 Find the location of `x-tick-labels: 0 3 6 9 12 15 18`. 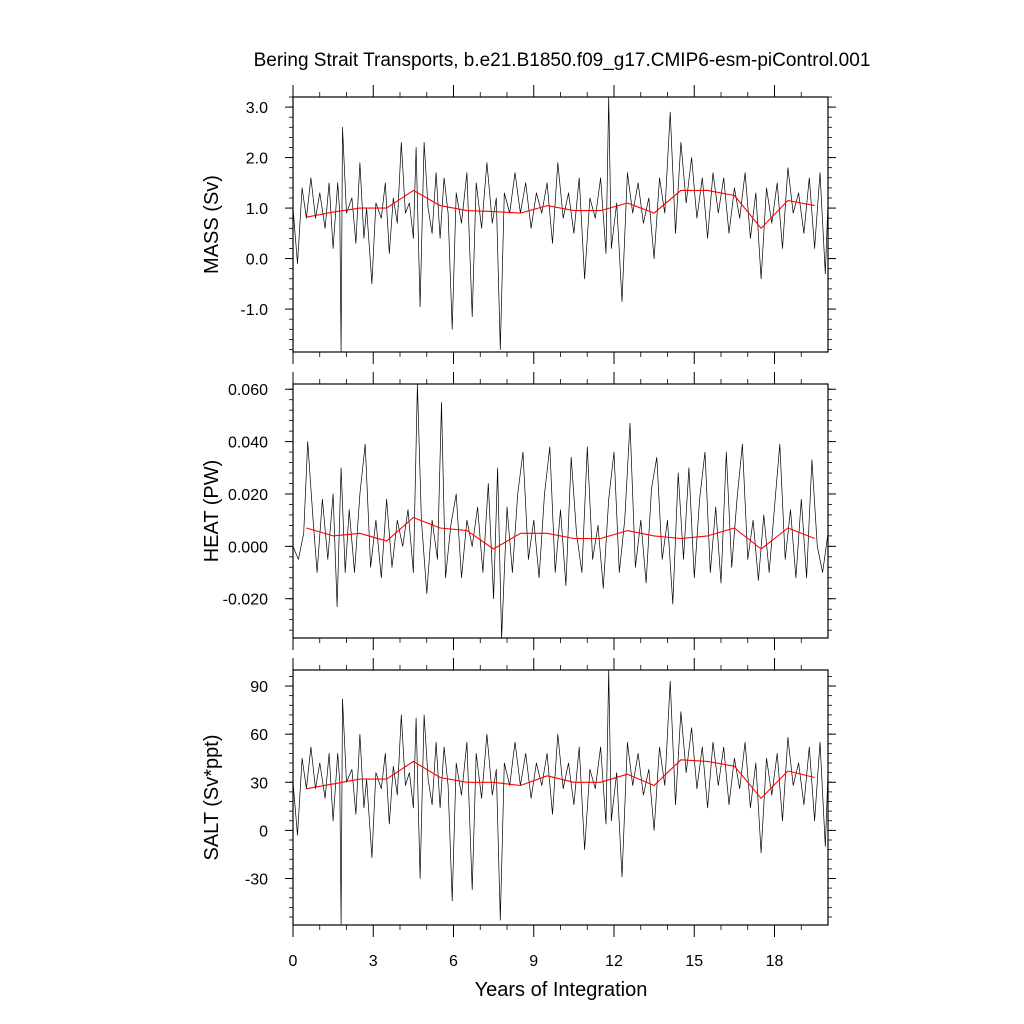

x-tick-labels: 0 3 6 9 12 15 18 is located at coordinates (536, 961).